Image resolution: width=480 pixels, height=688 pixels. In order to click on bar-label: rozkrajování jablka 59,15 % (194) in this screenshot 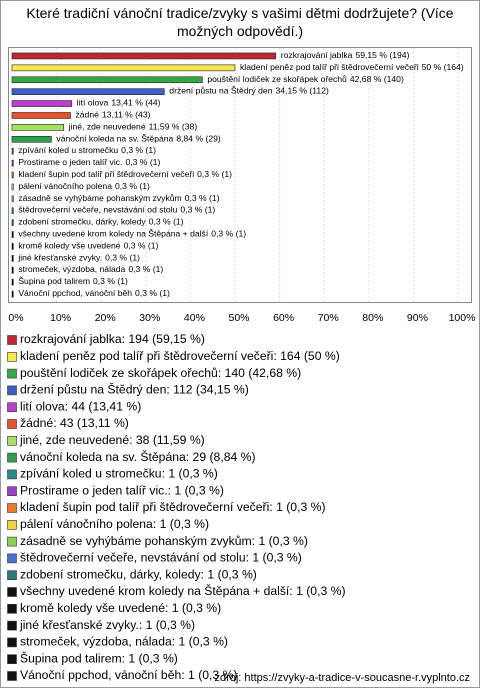, I will do `click(345, 55)`.